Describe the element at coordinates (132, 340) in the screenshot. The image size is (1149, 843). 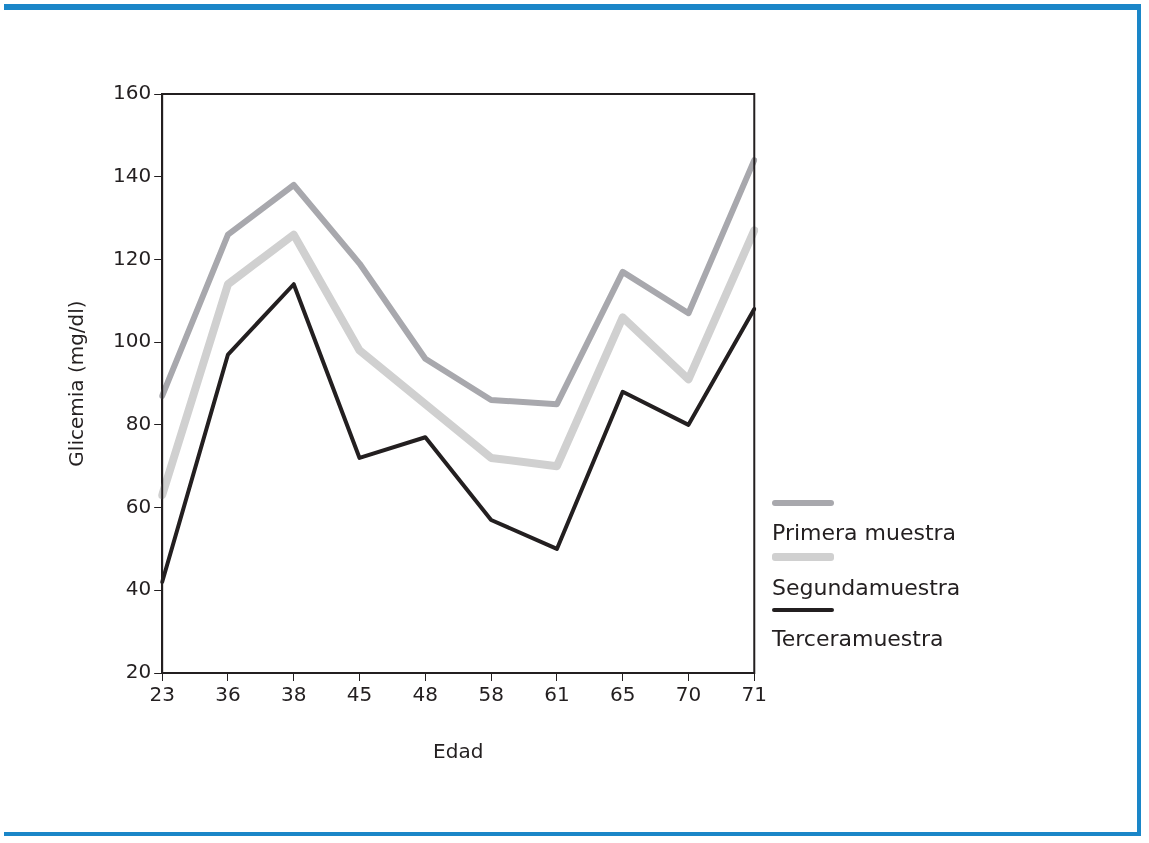
I see `y-tick-label: 100` at that location.